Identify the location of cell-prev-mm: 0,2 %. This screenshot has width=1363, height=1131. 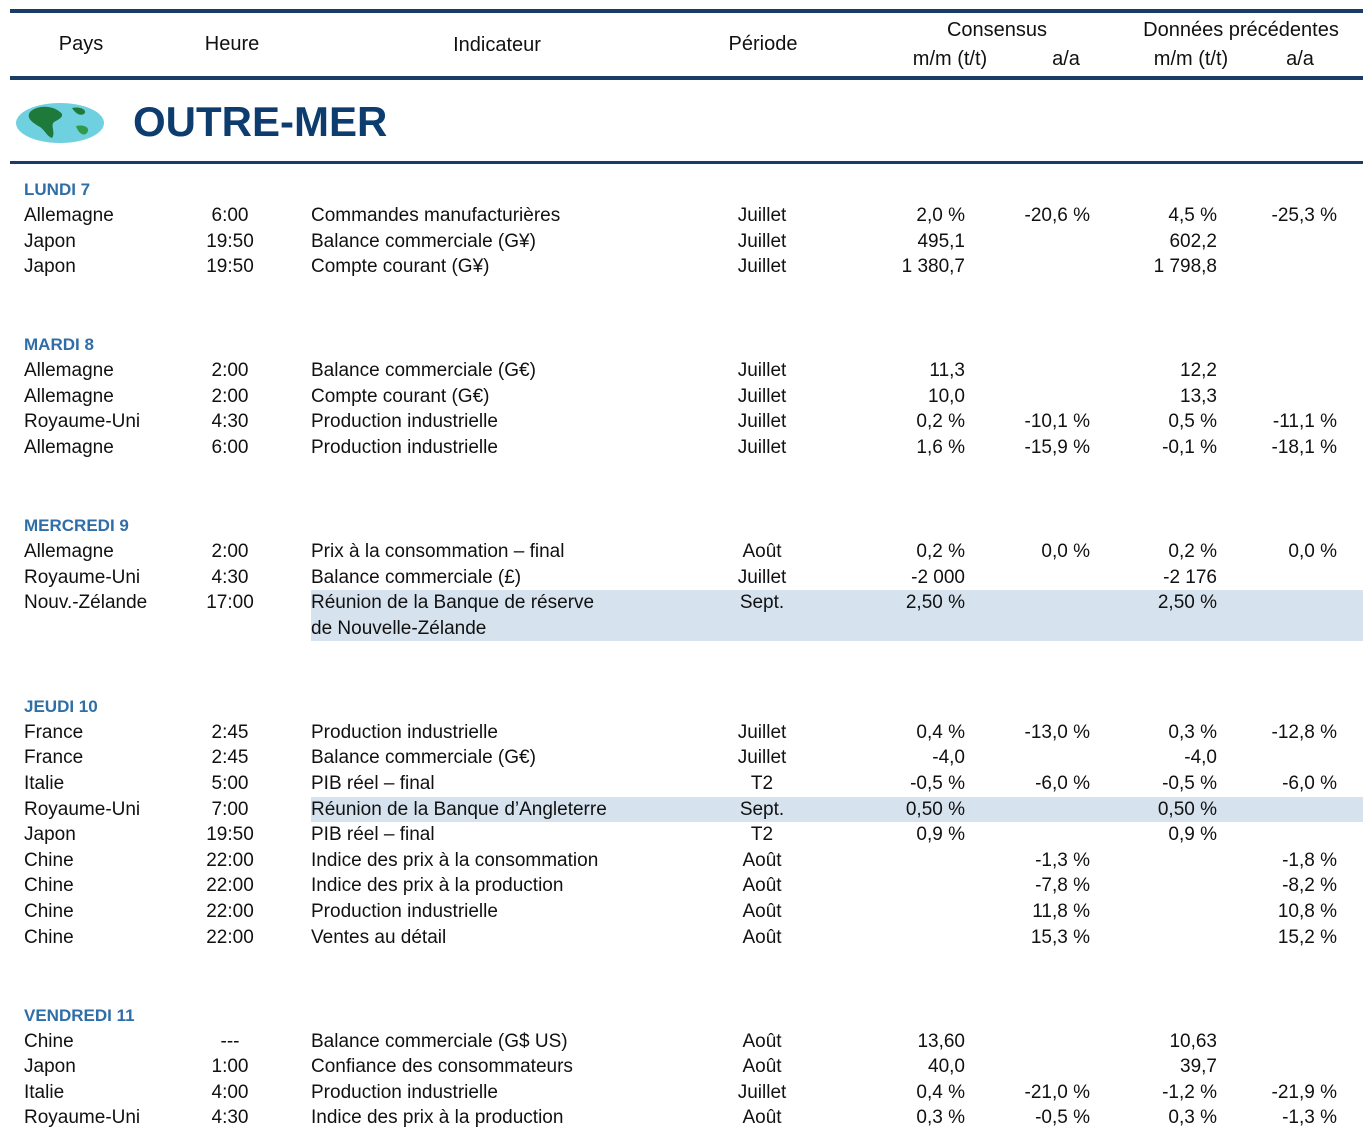
(1192, 551).